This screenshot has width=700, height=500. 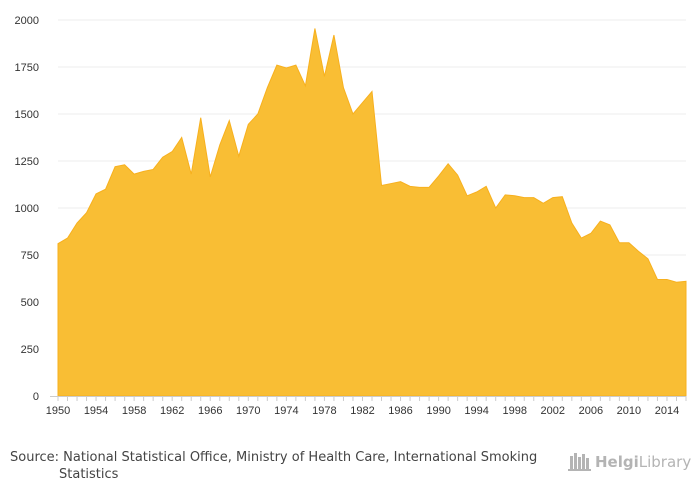 What do you see at coordinates (667, 411) in the screenshot?
I see `x-tick-label-2014: 2014` at bounding box center [667, 411].